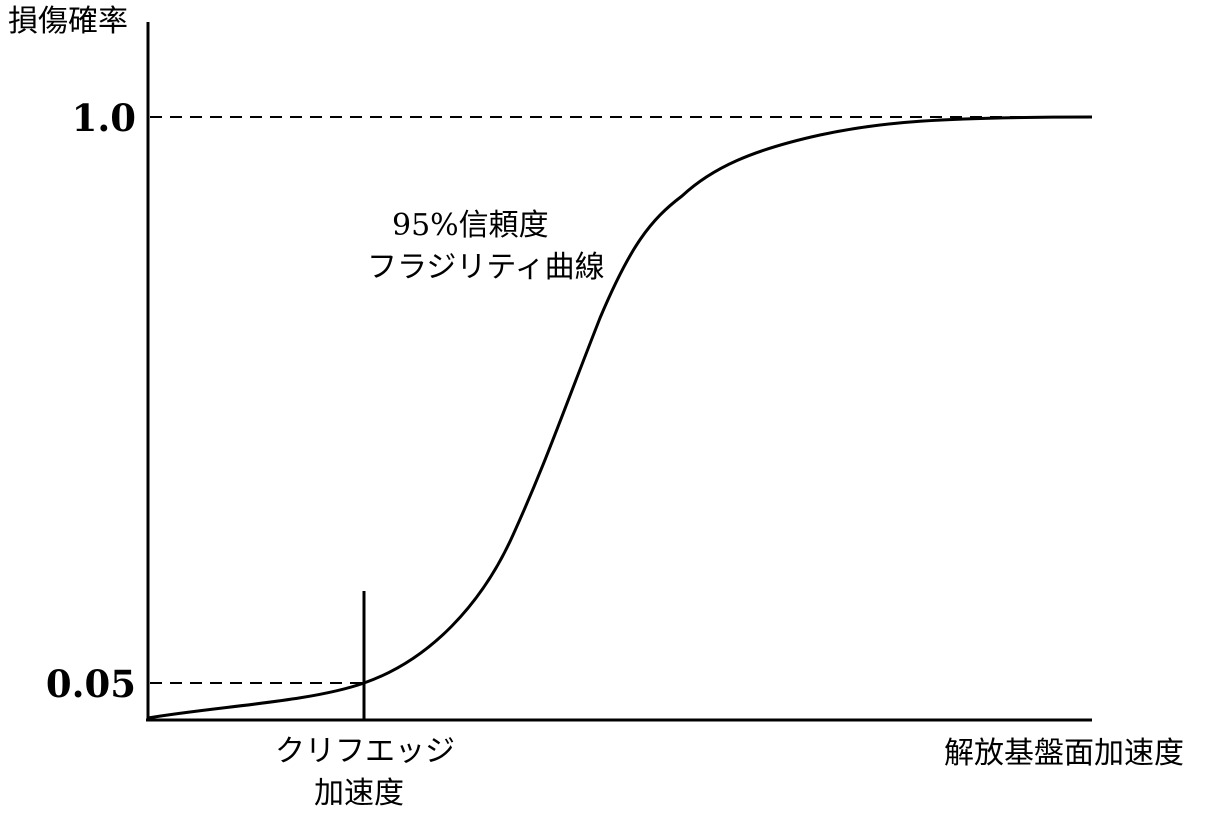 Image resolution: width=1223 pixels, height=818 pixels. What do you see at coordinates (365, 751) in the screenshot?
I see `cliff-edge-label-line-1: クリフエッジ` at bounding box center [365, 751].